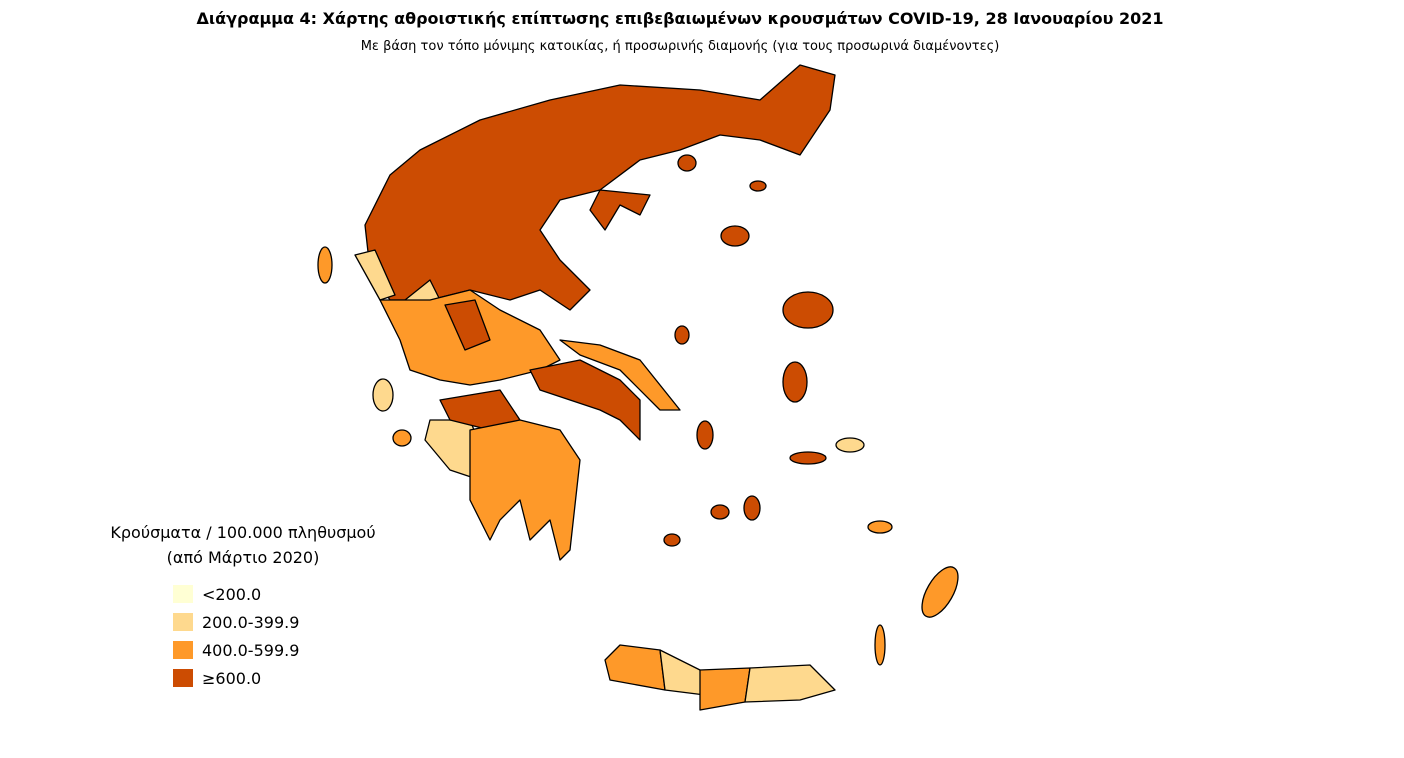  I want to click on legend-label: ≥600.0, so click(231, 678).